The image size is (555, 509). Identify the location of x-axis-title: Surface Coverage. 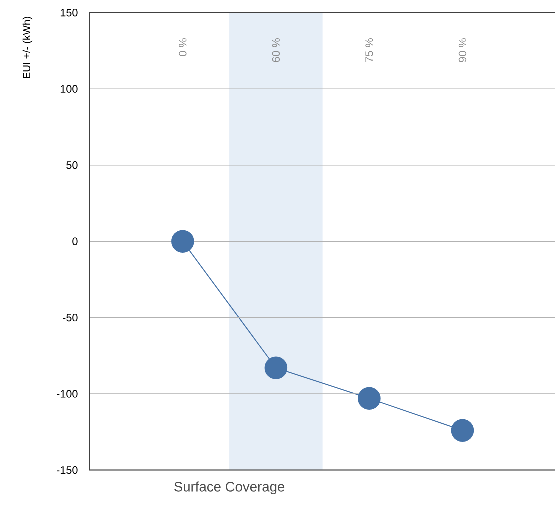
(229, 488).